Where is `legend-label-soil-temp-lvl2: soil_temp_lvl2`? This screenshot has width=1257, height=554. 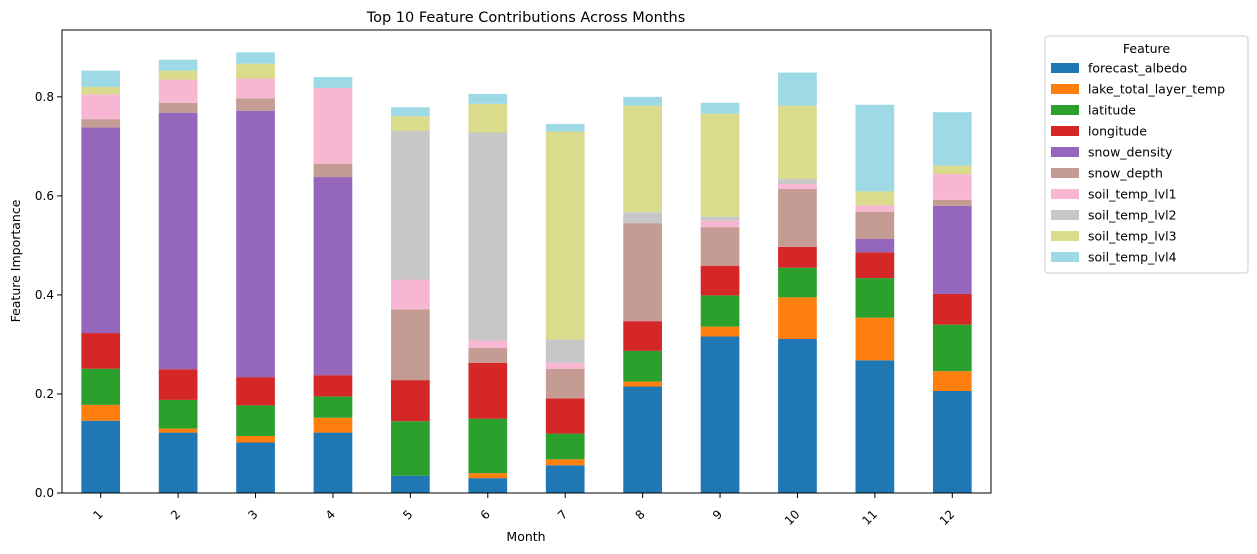
legend-label-soil-temp-lvl2: soil_temp_lvl2 is located at coordinates (1132, 215).